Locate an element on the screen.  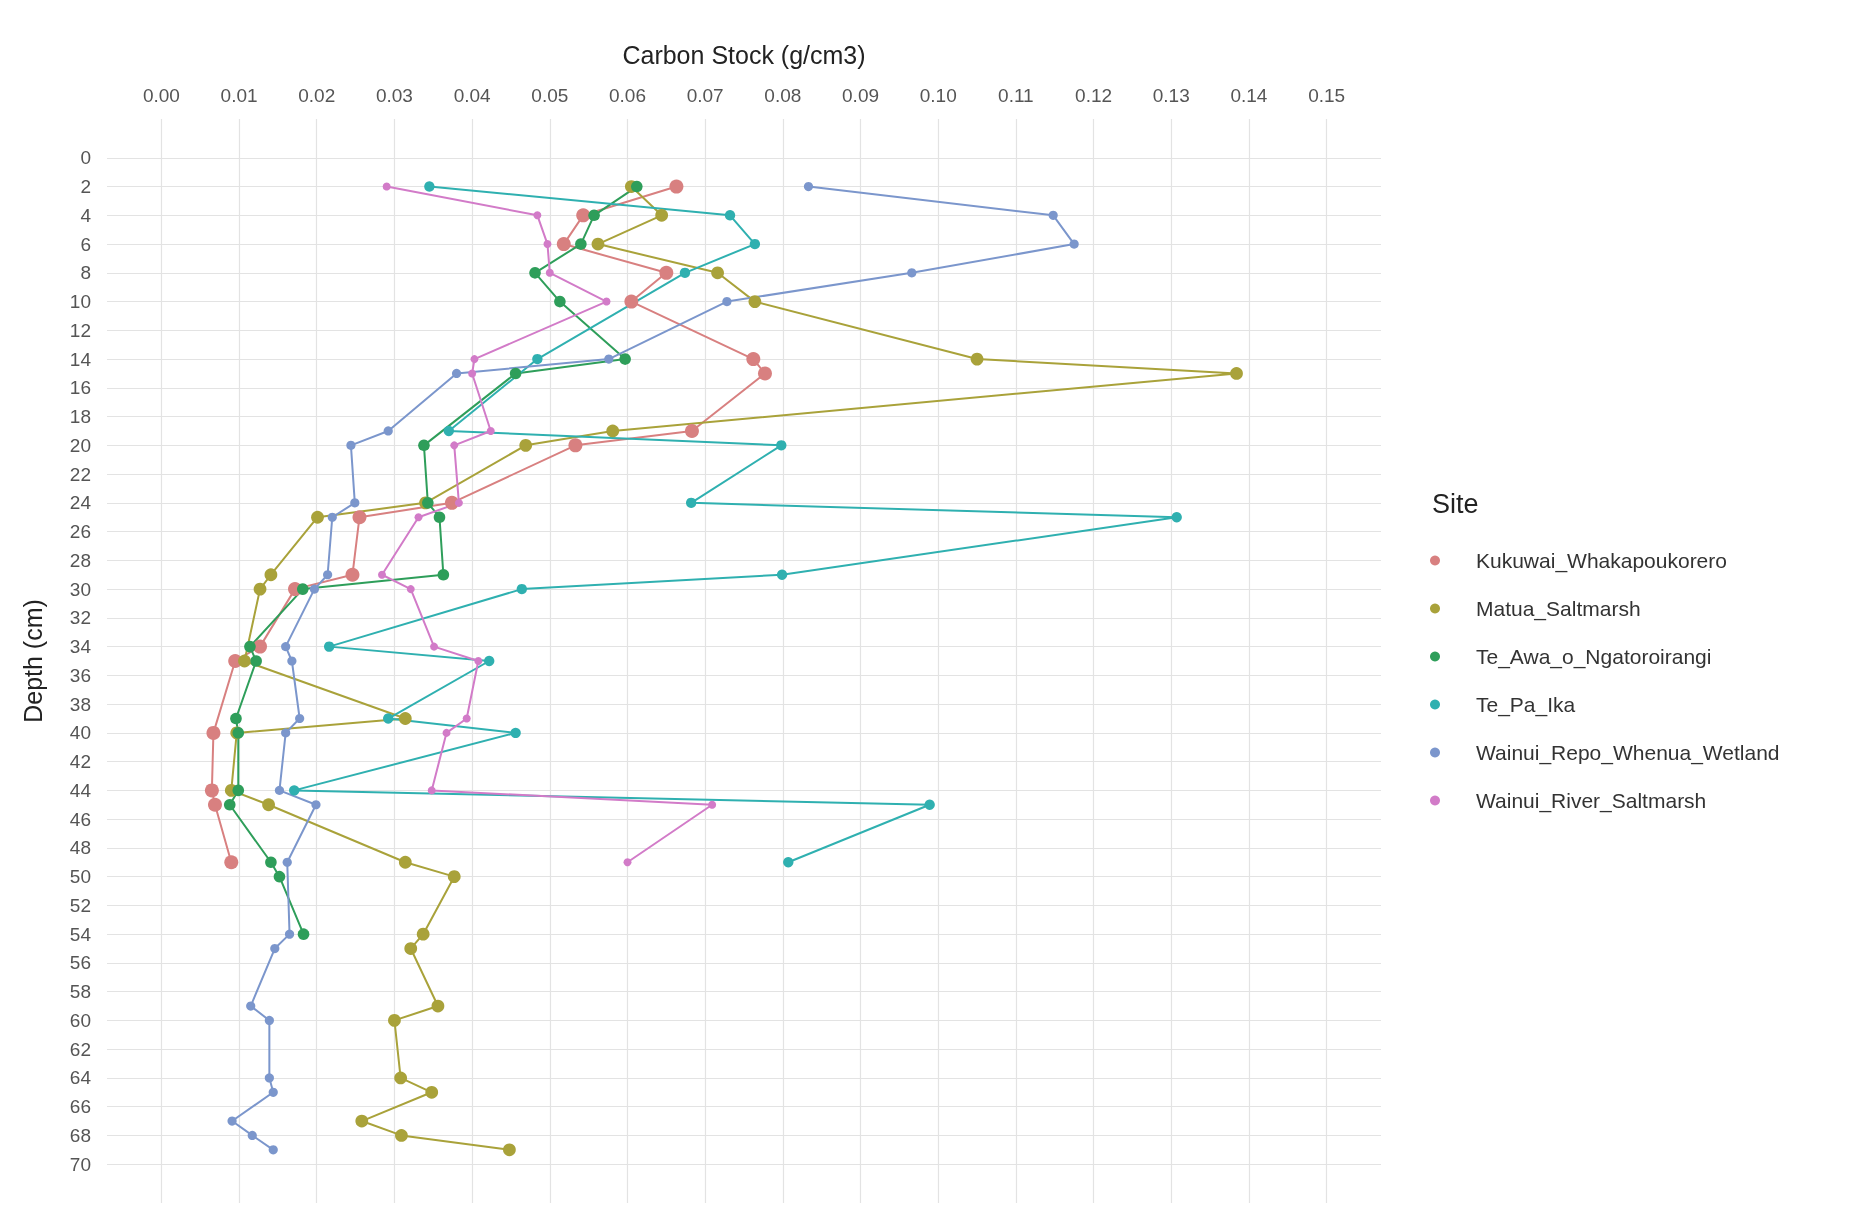
y-tick-label: 38 is located at coordinates (80, 704).